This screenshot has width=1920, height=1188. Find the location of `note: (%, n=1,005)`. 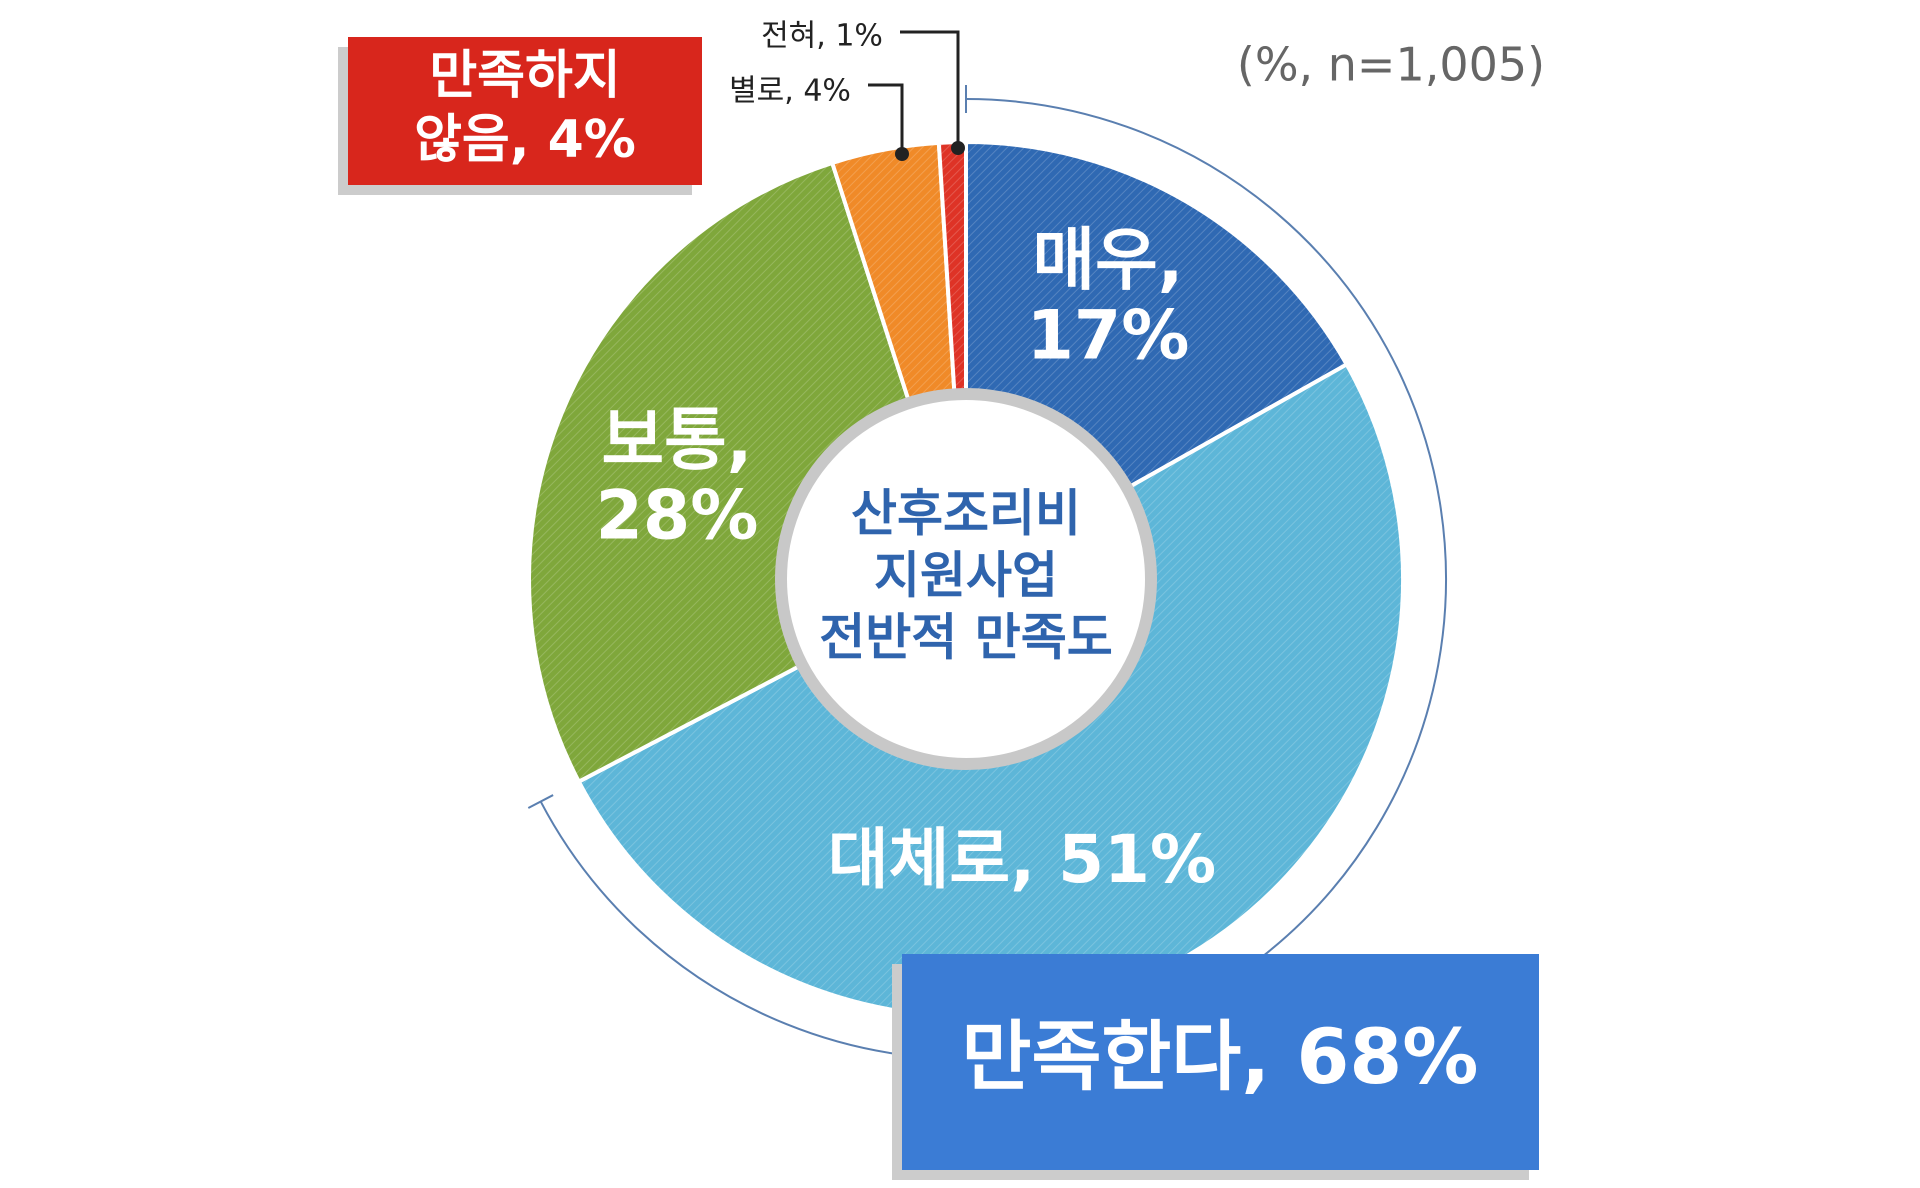

note: (%, n=1,005) is located at coordinates (1391, 65).